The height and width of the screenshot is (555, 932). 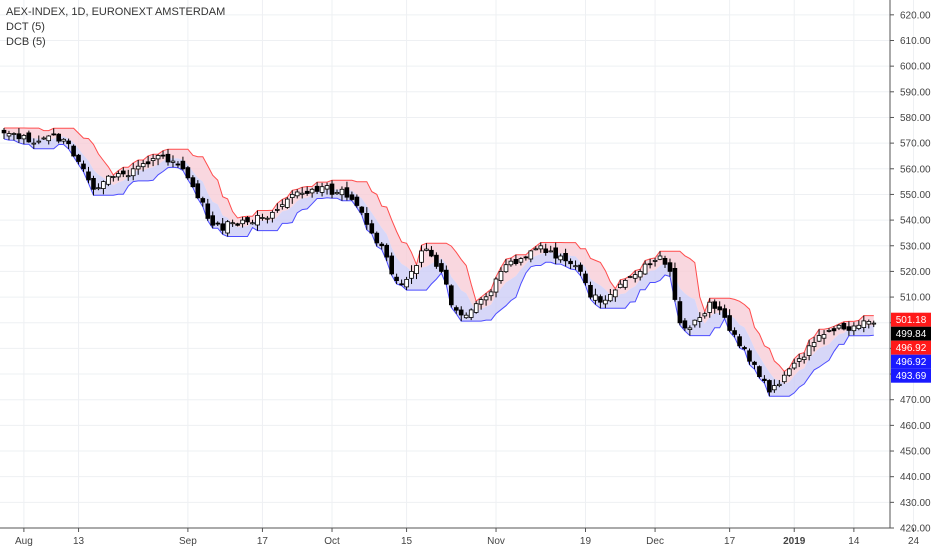 I want to click on price-label-text: 501.18, so click(x=911, y=320).